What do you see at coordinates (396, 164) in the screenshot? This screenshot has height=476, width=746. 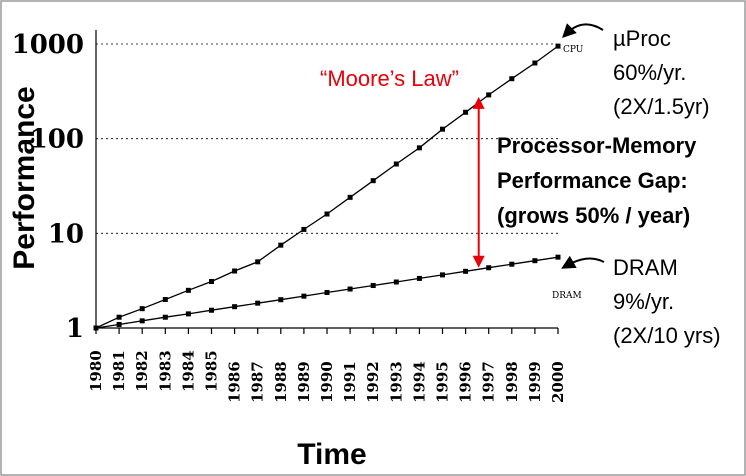 I see `cpu-point-1993` at bounding box center [396, 164].